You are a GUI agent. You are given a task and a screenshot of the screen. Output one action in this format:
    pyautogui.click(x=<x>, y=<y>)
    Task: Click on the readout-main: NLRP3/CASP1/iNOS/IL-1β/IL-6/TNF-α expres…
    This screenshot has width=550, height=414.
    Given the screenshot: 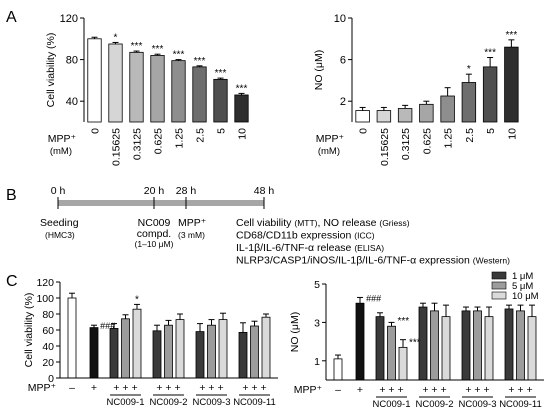 What is the action you would take?
    pyautogui.click(x=354, y=261)
    